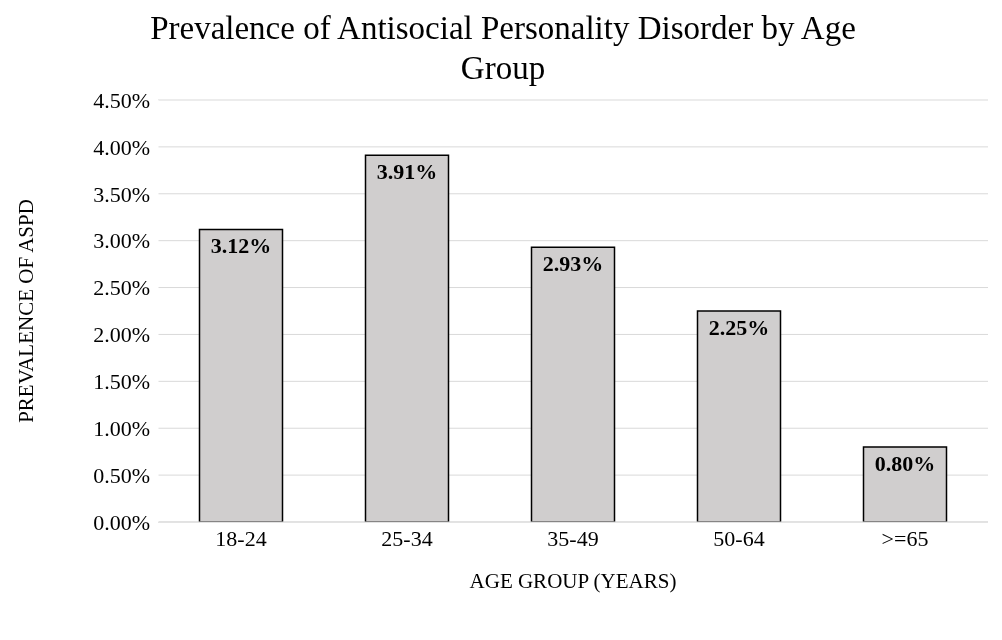  I want to click on data-label: 2.25%, so click(739, 327).